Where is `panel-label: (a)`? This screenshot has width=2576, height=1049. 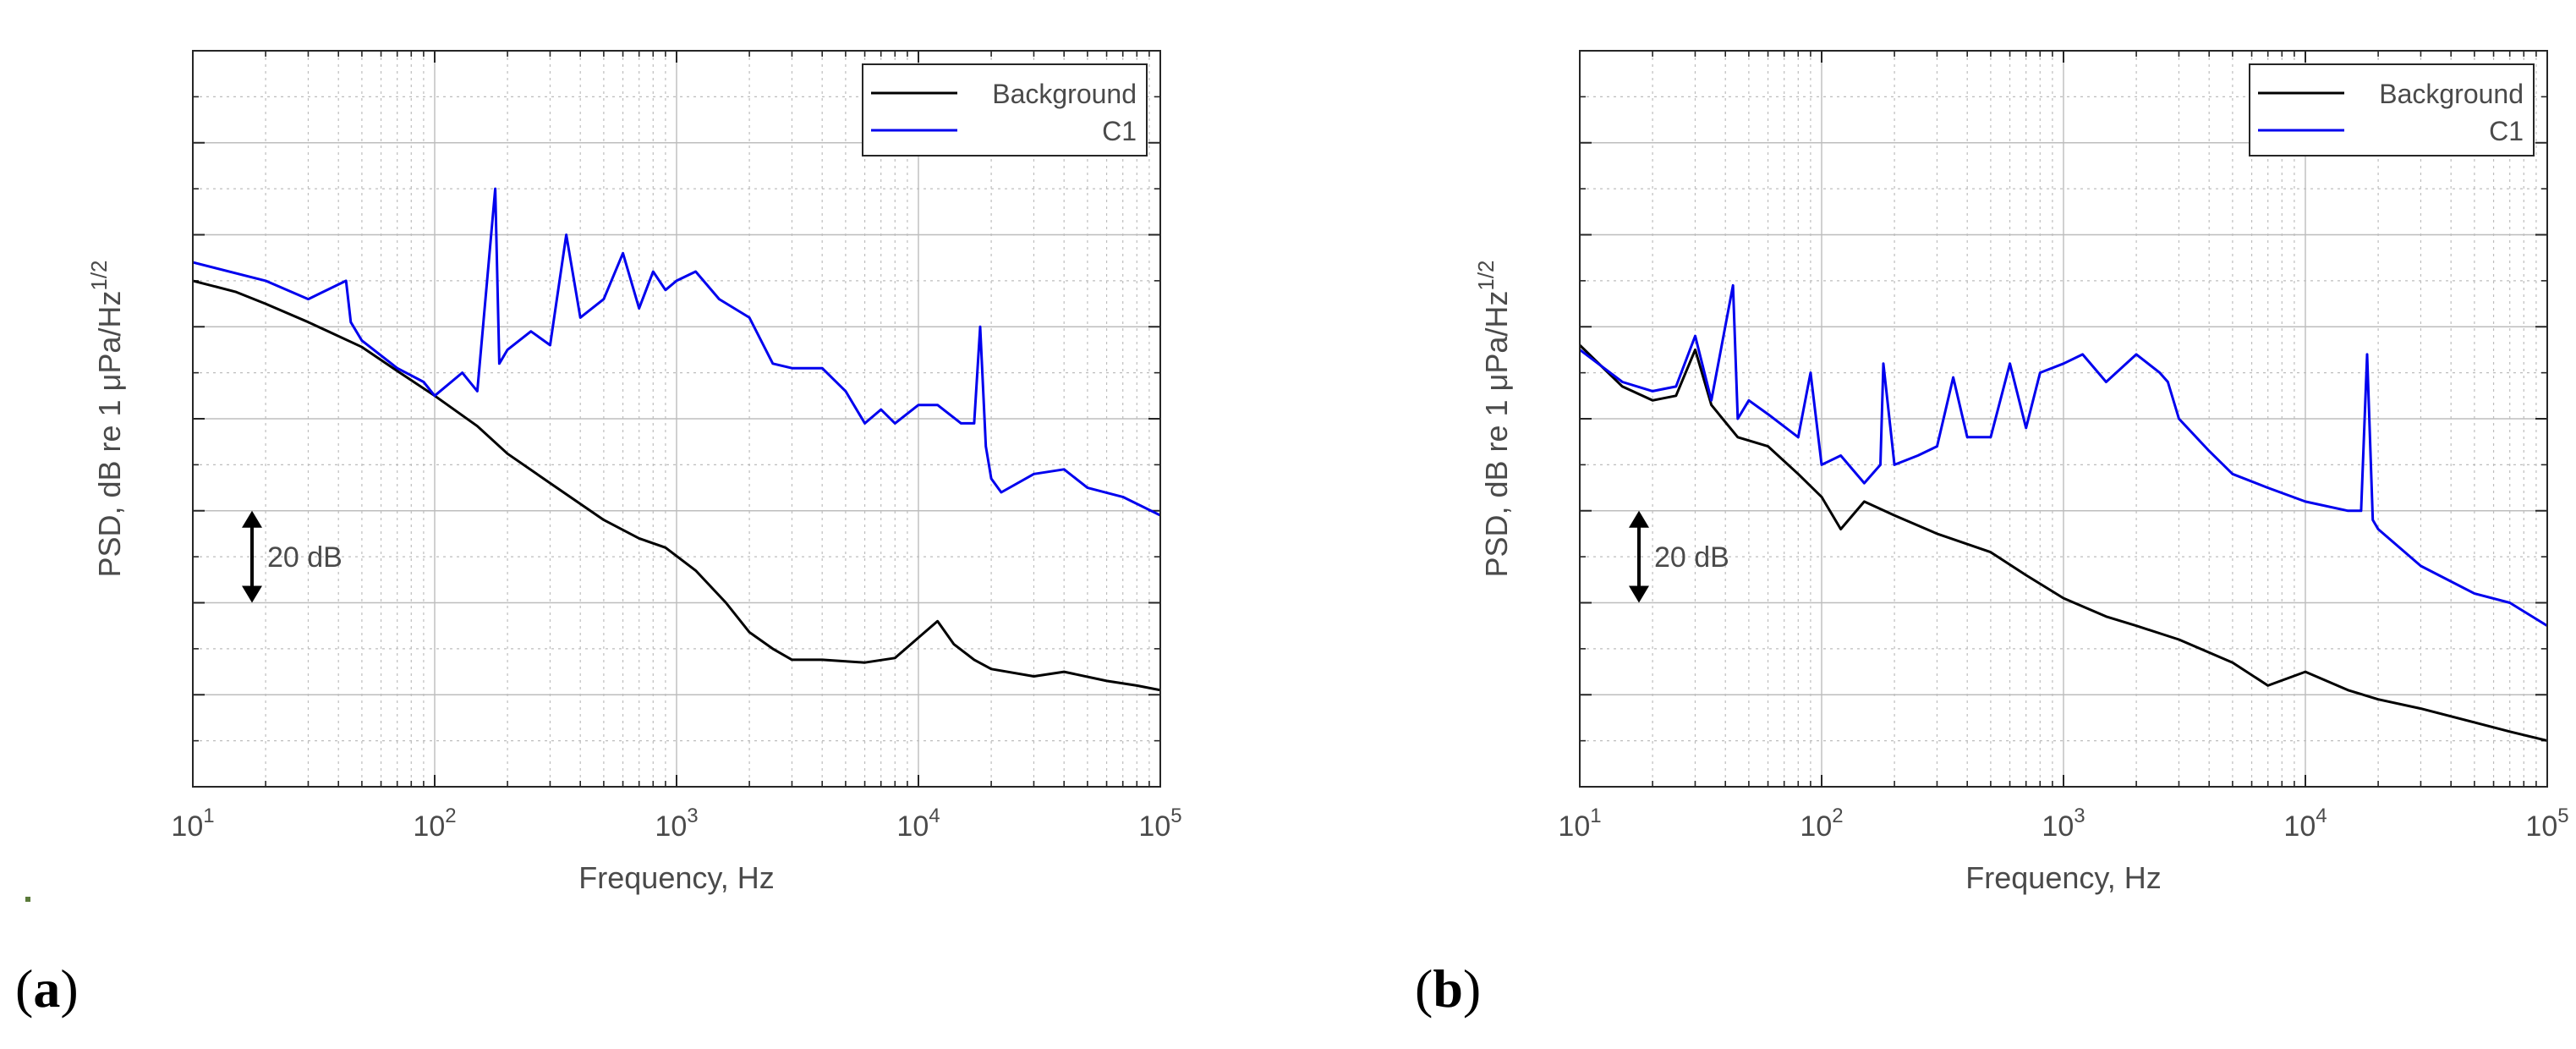
panel-label: (a) is located at coordinates (47, 988).